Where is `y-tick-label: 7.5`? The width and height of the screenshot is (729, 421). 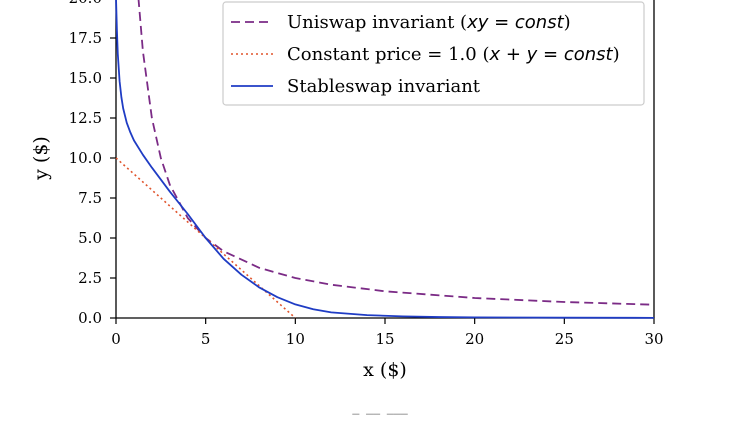
y-tick-label: 7.5 is located at coordinates (90, 198).